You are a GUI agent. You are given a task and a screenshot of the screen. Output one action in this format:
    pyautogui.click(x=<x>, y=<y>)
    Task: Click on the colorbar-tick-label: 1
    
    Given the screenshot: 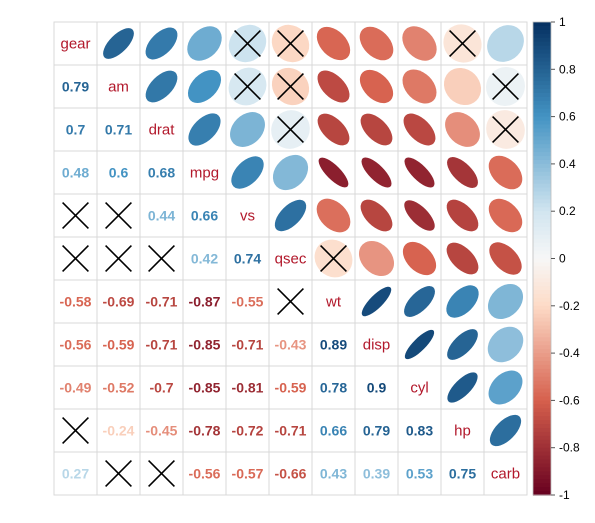 What is the action you would take?
    pyautogui.click(x=562, y=22)
    